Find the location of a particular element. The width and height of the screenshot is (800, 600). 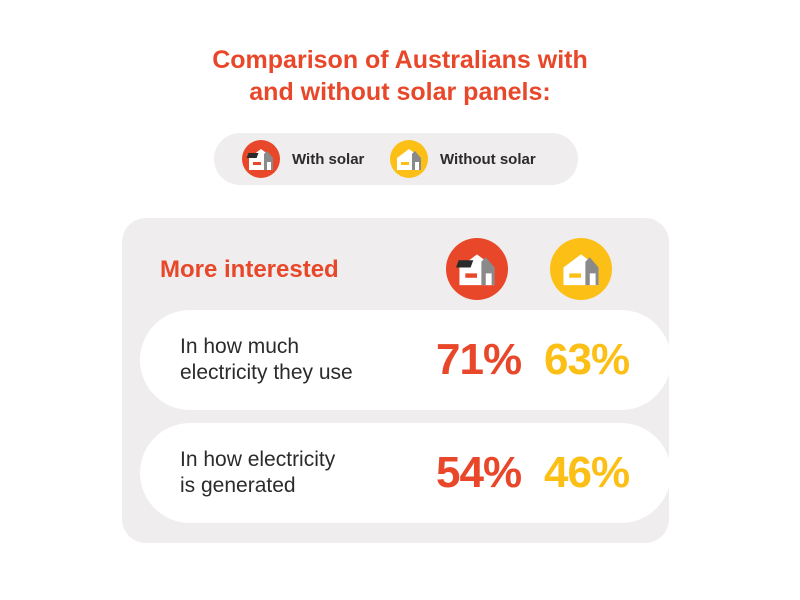

legend-item-with-solar: With solar is located at coordinates (303, 159).